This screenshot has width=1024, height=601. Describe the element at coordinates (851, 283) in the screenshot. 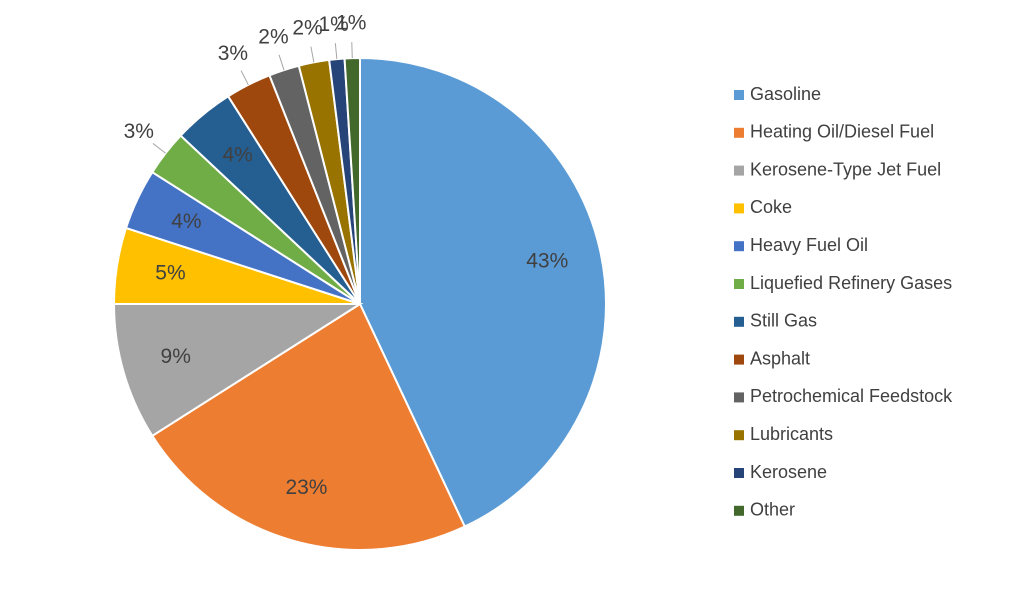

I see `legend-label: Liquefied Refinery Gases` at that location.